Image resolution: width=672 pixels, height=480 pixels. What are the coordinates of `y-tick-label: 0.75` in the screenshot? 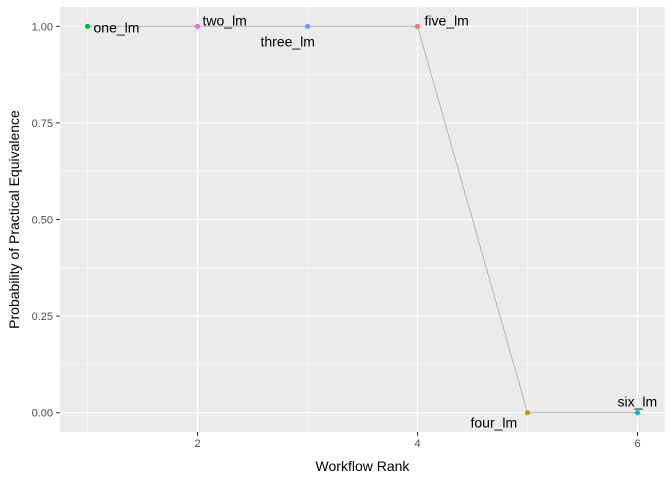 It's located at (42, 124).